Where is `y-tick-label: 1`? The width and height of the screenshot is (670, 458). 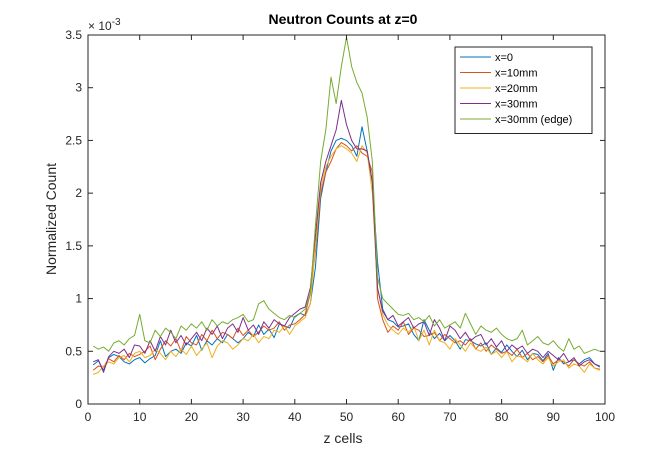
y-tick-label: 1 is located at coordinates (78, 299).